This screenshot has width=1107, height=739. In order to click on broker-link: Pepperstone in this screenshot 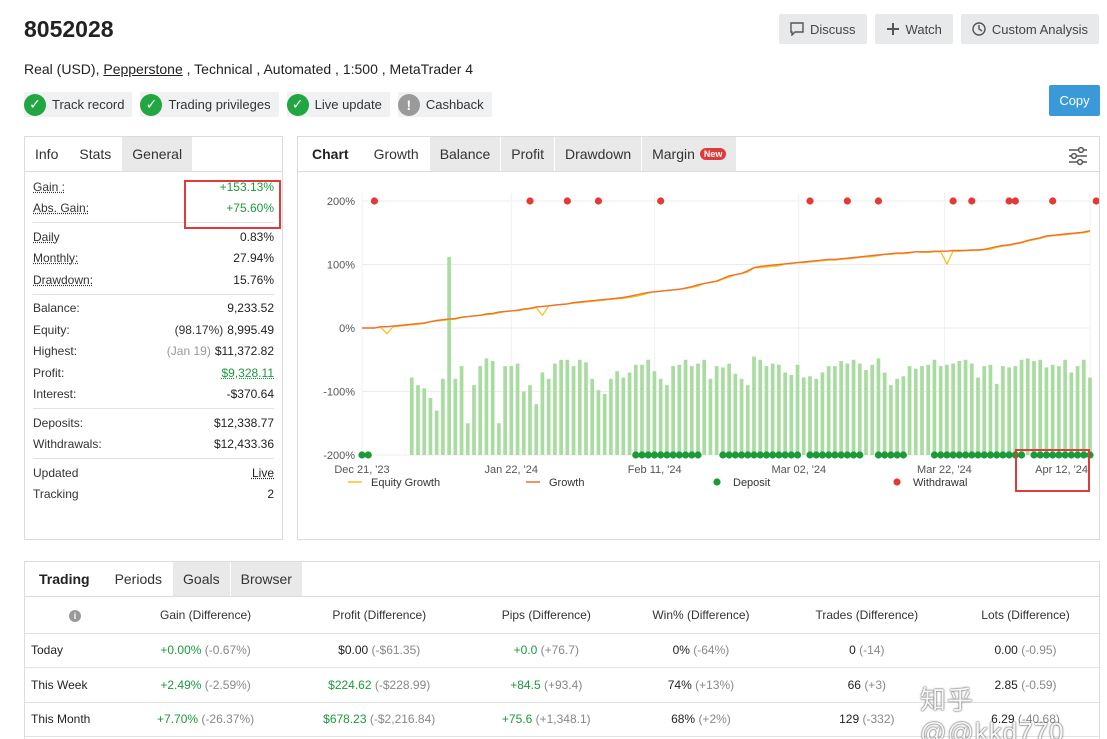, I will do `click(143, 69)`.